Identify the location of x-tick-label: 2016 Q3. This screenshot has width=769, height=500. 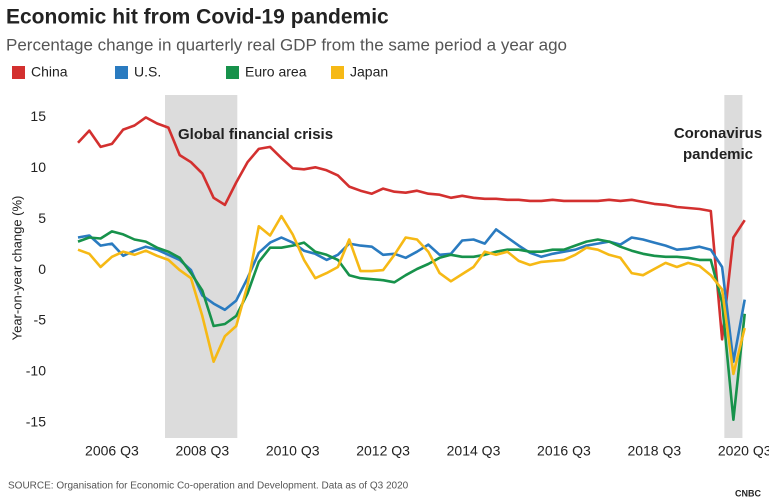
(564, 451).